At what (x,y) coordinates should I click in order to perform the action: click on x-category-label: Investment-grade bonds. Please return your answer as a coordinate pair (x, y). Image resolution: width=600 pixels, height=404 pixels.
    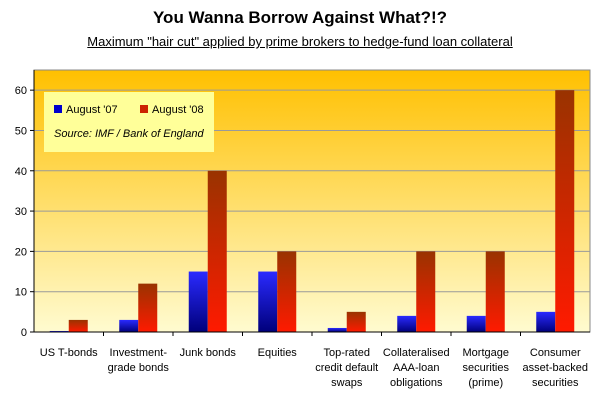
    Looking at the image, I should click on (139, 360).